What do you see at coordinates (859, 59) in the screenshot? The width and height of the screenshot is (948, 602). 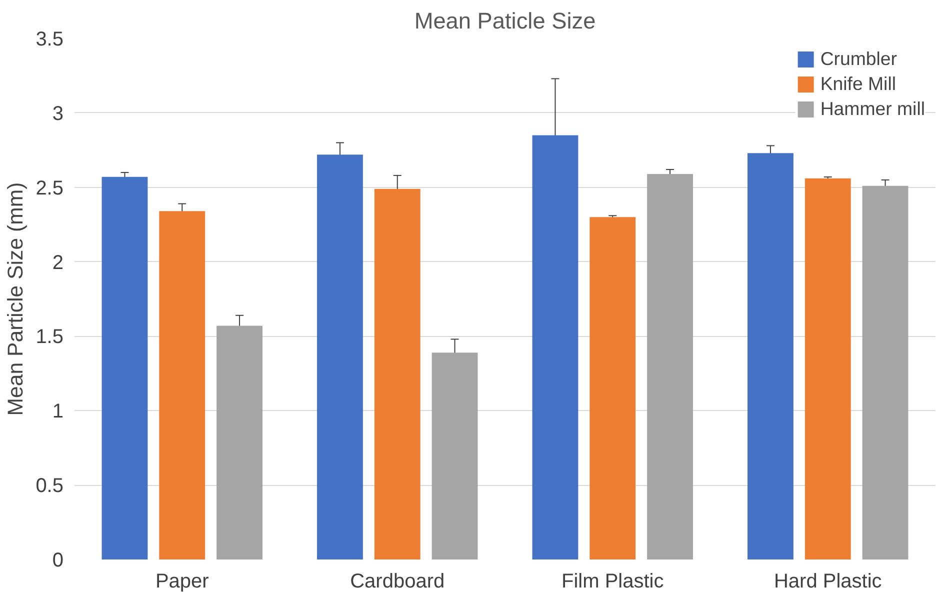 I see `legend-label: Crumbler` at bounding box center [859, 59].